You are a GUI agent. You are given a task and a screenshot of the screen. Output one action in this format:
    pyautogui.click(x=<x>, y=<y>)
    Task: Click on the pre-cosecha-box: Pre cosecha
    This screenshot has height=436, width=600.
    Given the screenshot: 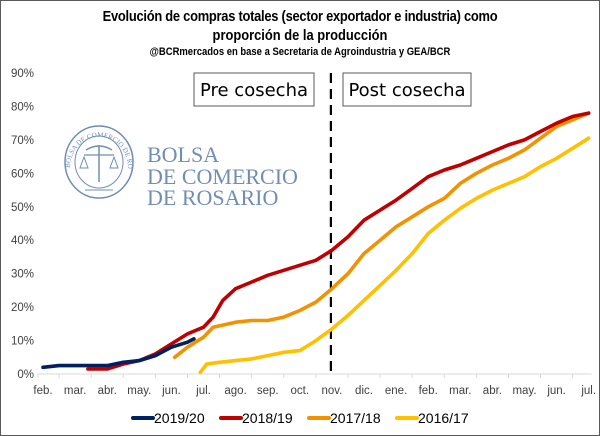 What is the action you would take?
    pyautogui.click(x=254, y=89)
    